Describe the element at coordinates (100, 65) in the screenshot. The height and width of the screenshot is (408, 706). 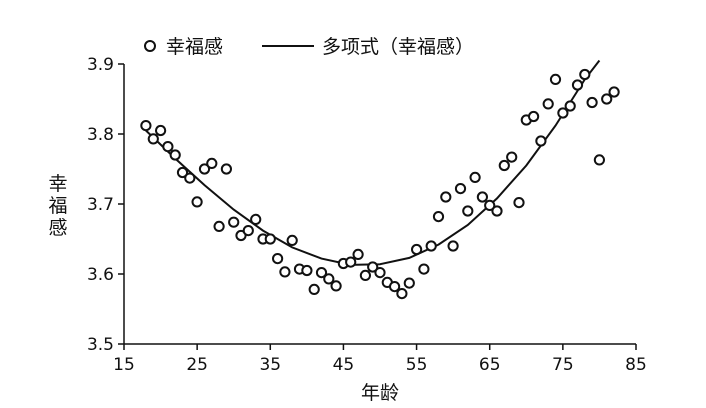
I see `y-tick-label: 3.9` at that location.